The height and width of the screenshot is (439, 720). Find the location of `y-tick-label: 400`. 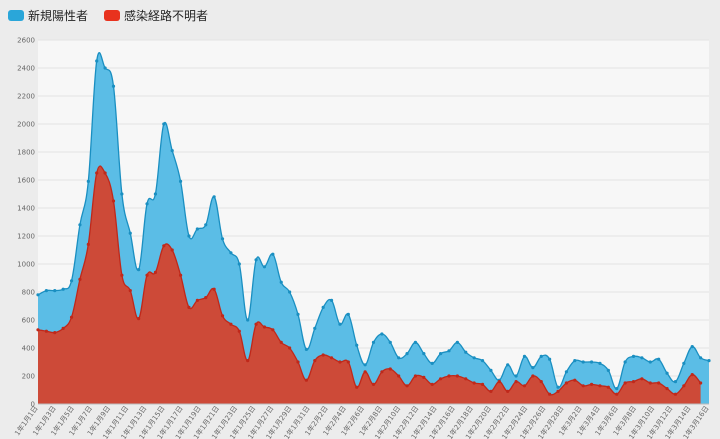

y-tick-label: 400 is located at coordinates (28, 349).